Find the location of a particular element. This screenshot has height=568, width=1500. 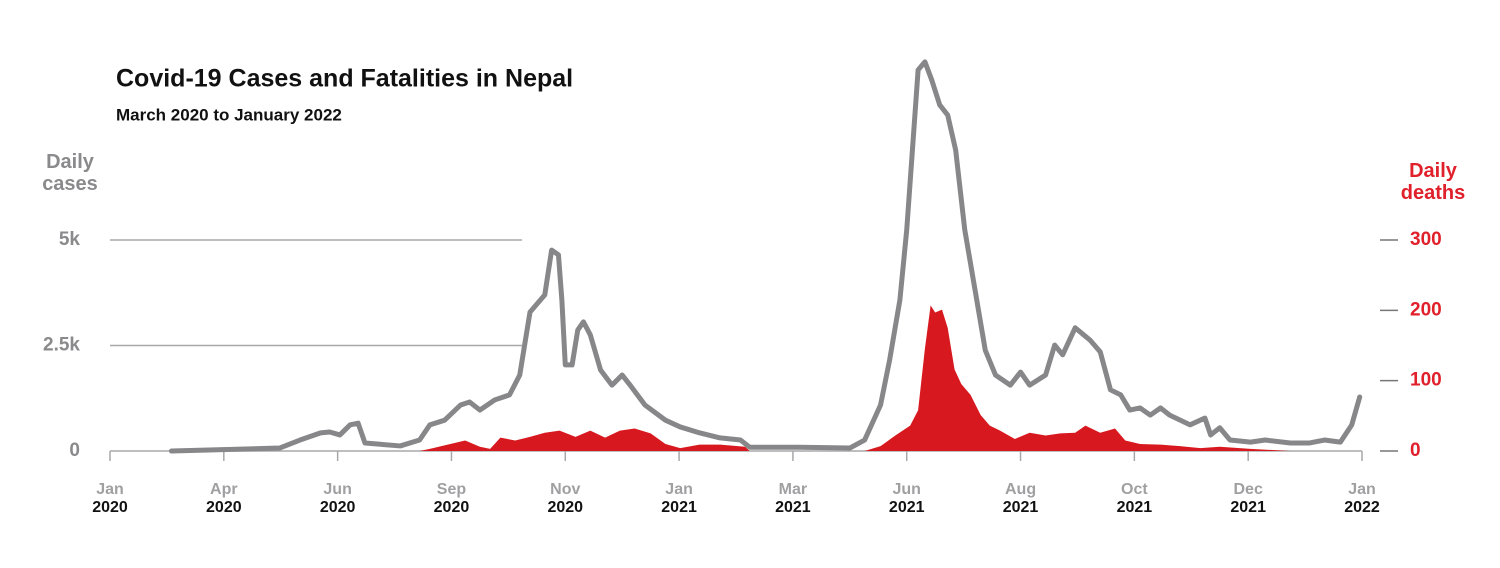

x-tick-label: Apr 2020 is located at coordinates (224, 498).